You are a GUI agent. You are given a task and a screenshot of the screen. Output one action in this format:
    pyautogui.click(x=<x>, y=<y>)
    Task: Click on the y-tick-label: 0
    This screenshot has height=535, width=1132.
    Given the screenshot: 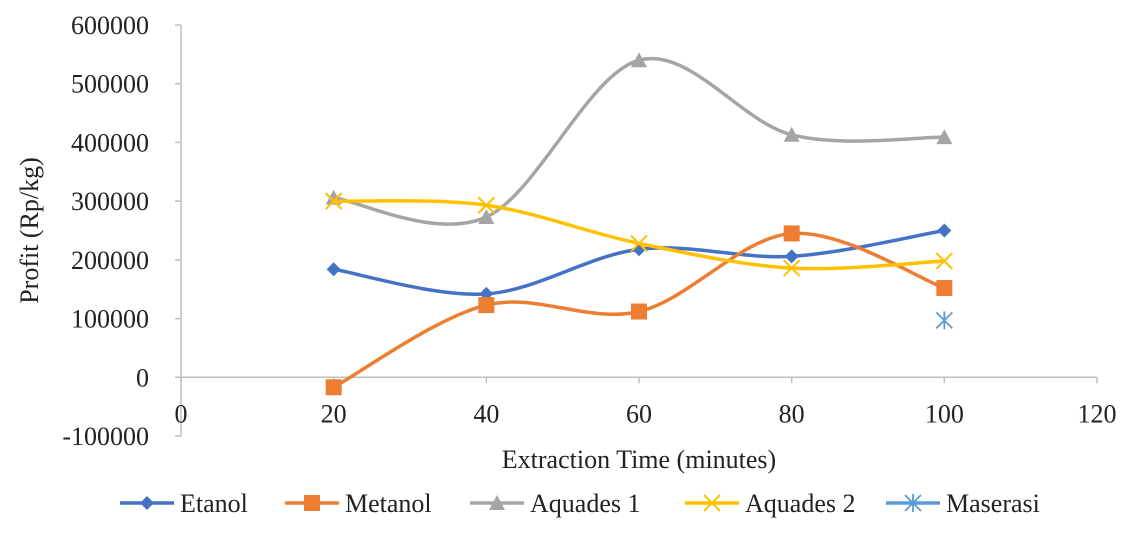 What is the action you would take?
    pyautogui.click(x=142, y=377)
    